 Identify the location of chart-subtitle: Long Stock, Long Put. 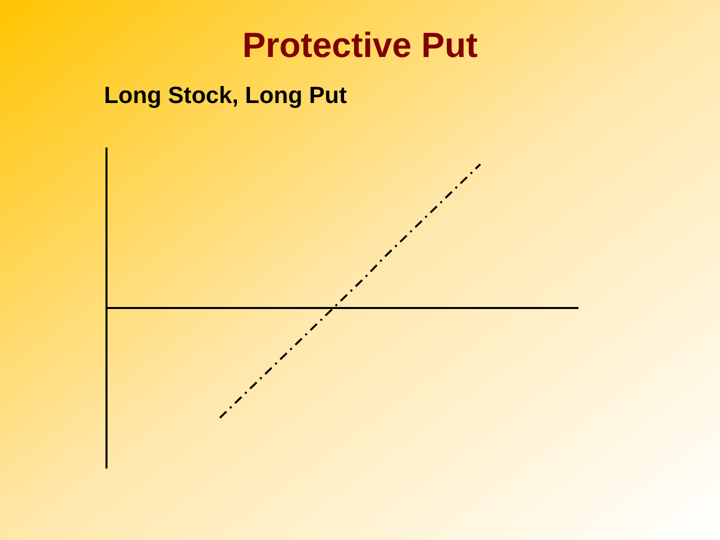
(225, 95).